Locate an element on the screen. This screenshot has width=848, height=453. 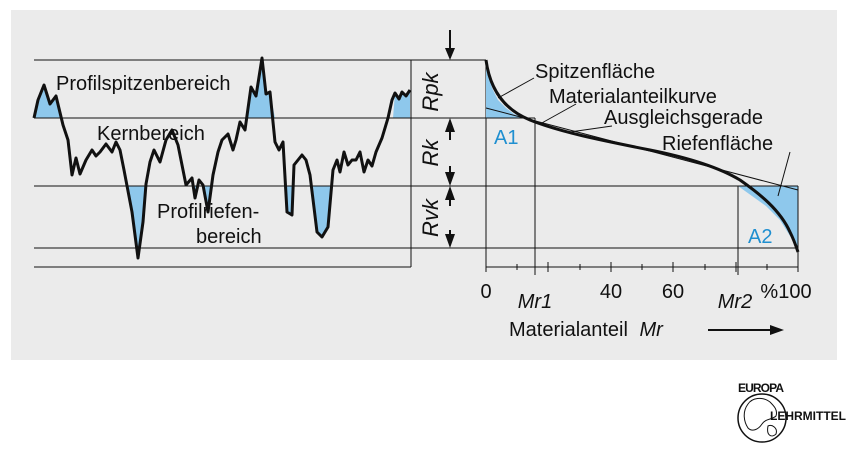
rpk-arrow-head-down is located at coordinates (450, 54).